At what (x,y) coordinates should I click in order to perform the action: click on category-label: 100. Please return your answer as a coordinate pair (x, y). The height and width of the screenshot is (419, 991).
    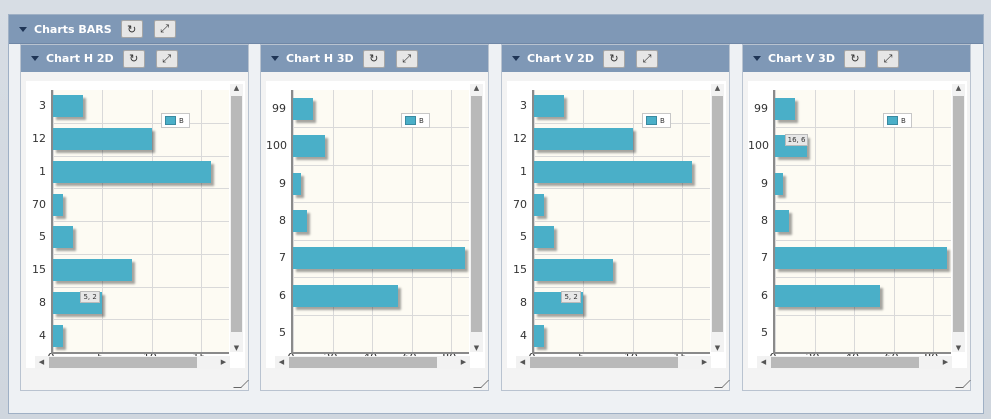
    Looking at the image, I should click on (758, 146).